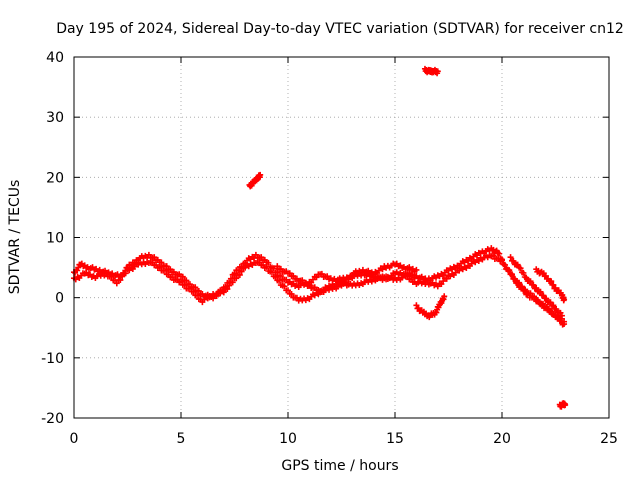  I want to click on y-tick-label: 30, so click(55, 118).